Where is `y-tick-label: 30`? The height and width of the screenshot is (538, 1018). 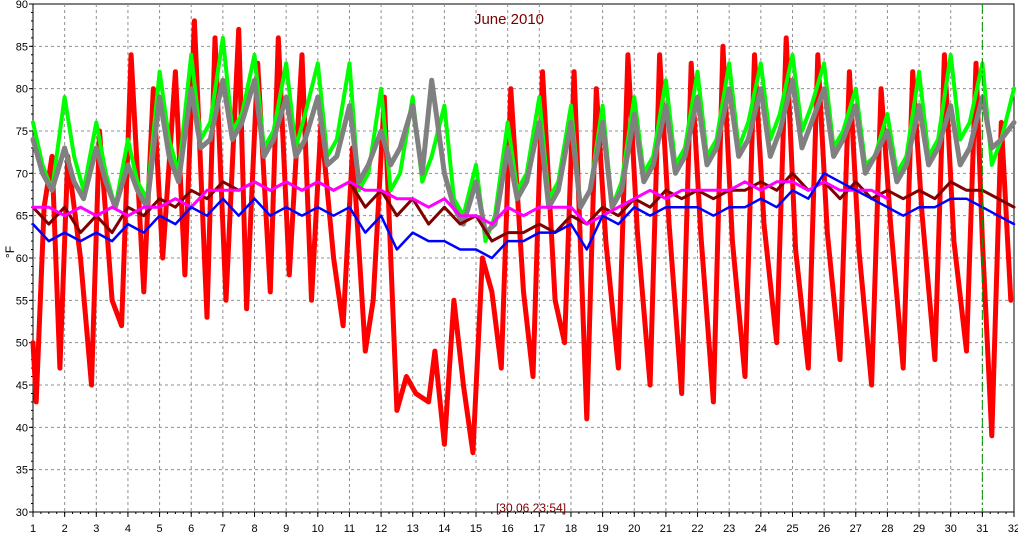 y-tick-label: 30 is located at coordinates (22, 513).